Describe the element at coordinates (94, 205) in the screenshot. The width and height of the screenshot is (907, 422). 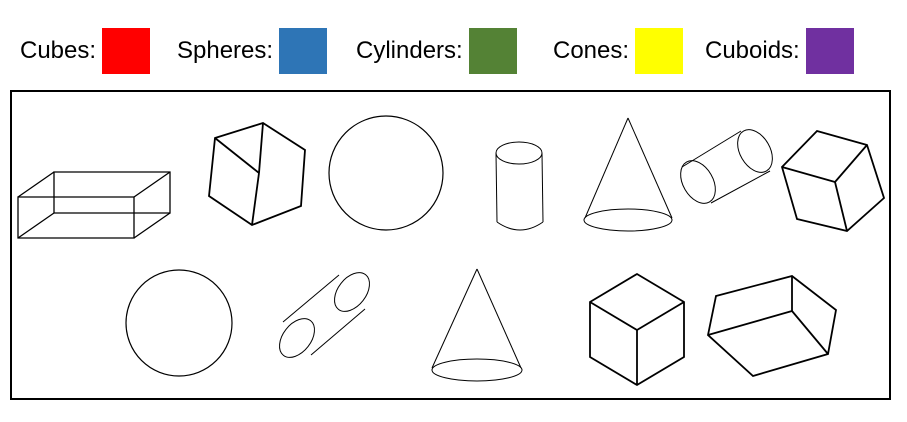
I see `cuboid-wireframe-icon` at that location.